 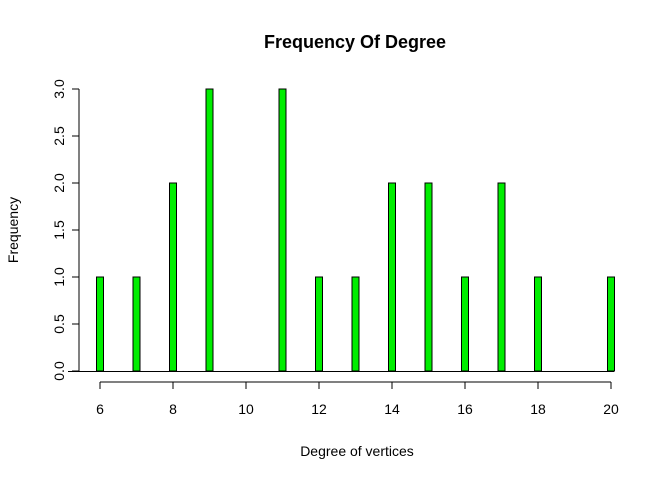 What do you see at coordinates (59, 230) in the screenshot?
I see `y-tick-label-1.5: 1.5` at bounding box center [59, 230].